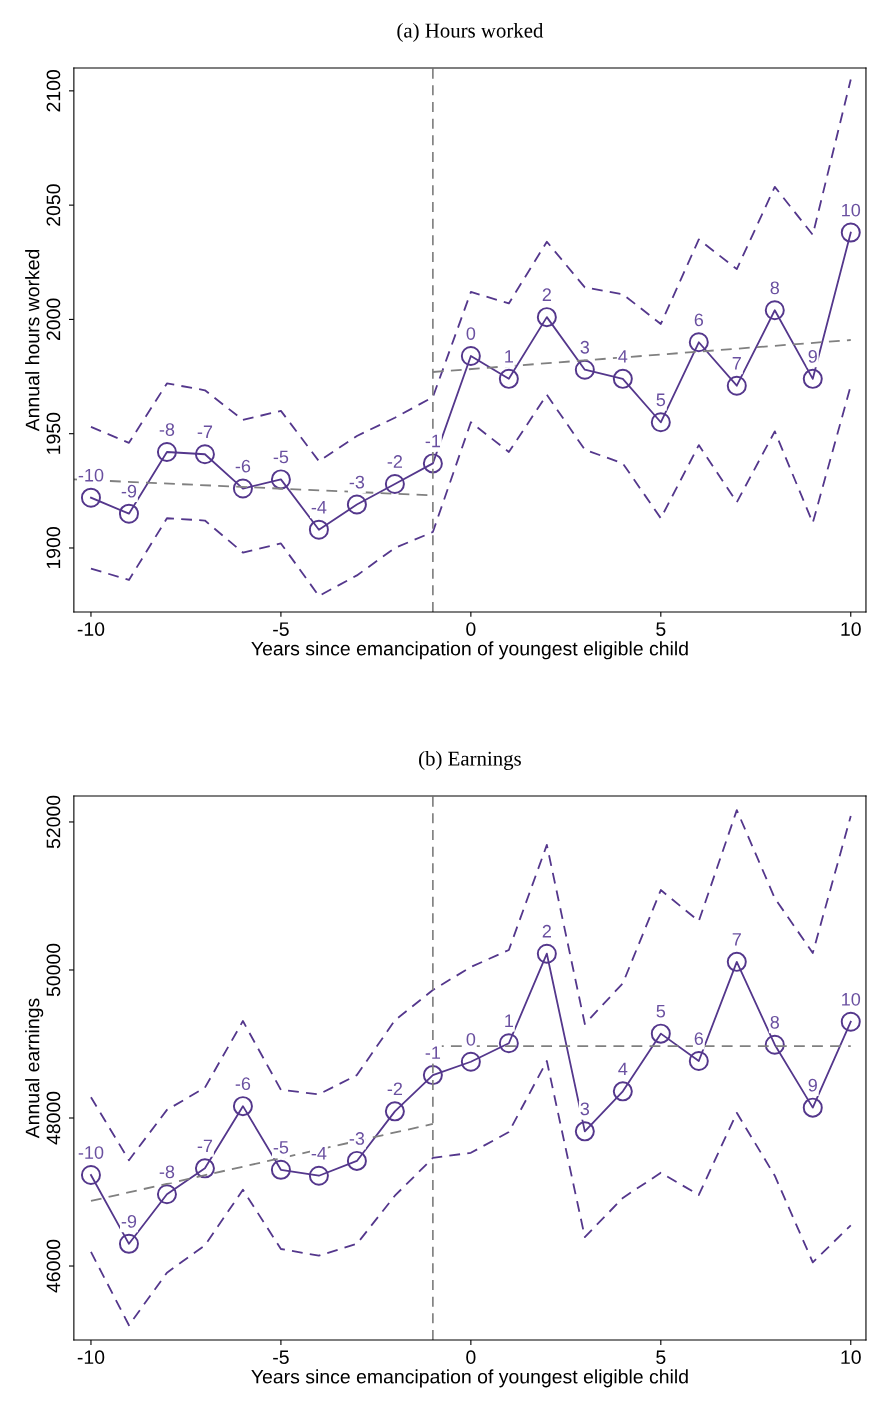 Image resolution: width=869 pixels, height=1402 pixels. Describe the element at coordinates (53, 1266) in the screenshot. I see `y-tick-label: 46000` at that location.